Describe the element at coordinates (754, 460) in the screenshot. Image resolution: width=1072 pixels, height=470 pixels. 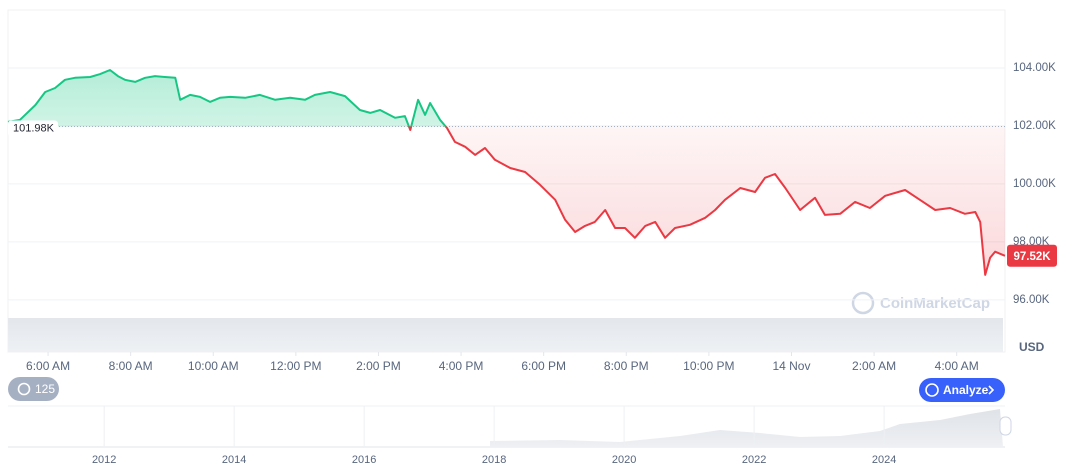
I see `navigator-tick-label: 2022` at that location.